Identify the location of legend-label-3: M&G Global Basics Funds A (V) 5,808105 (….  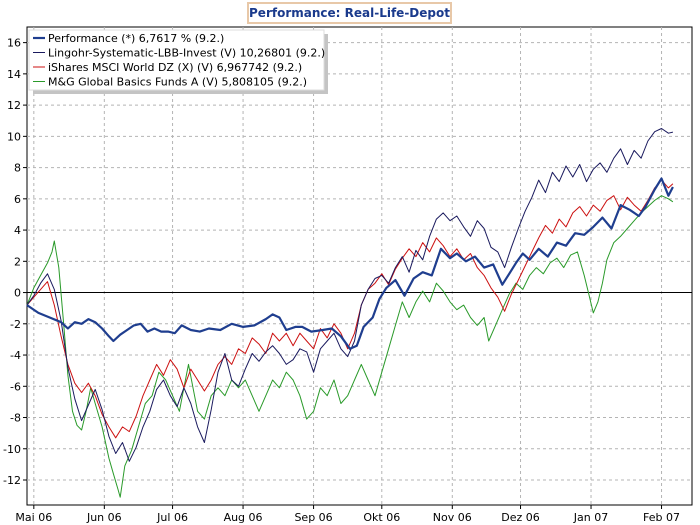
(177, 82).